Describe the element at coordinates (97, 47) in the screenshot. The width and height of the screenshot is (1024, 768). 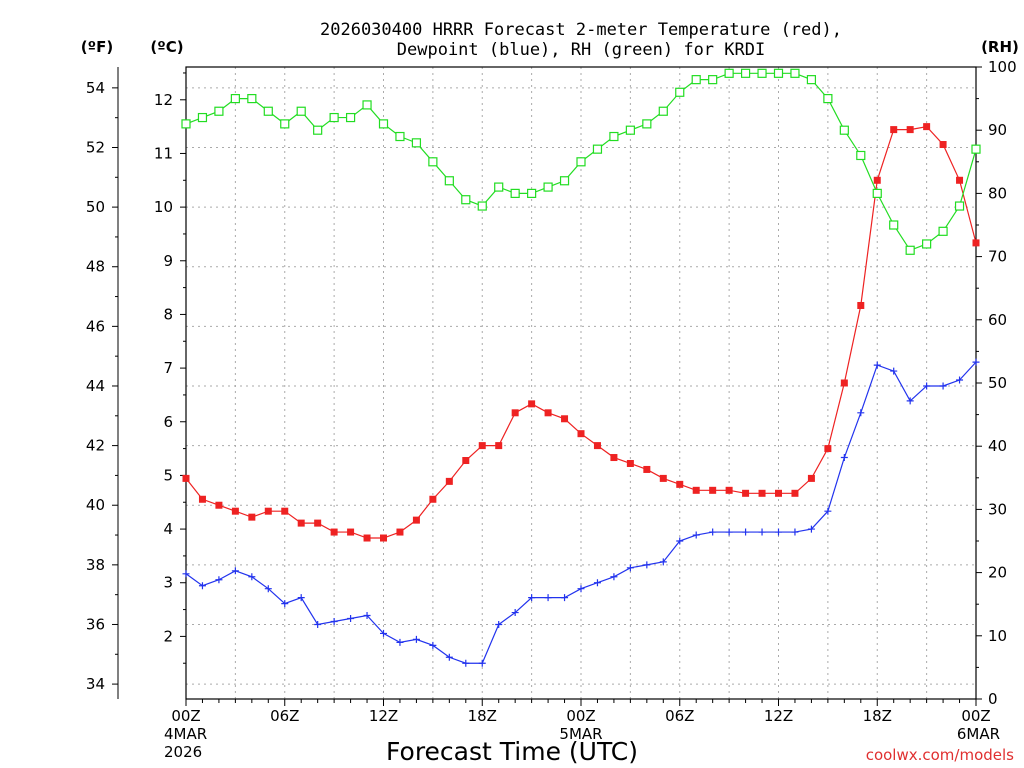
I see `fahrenheit-unit-label: (ºF)` at that location.